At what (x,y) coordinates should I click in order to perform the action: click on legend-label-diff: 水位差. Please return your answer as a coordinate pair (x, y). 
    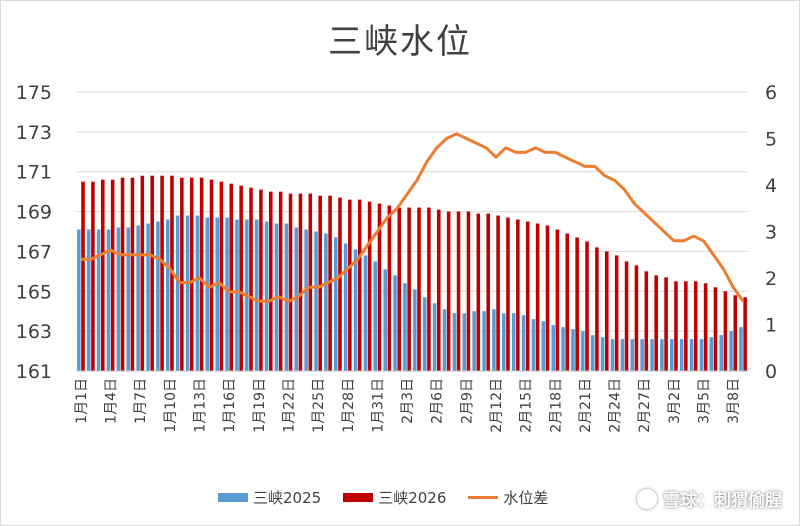
    Looking at the image, I should click on (526, 497).